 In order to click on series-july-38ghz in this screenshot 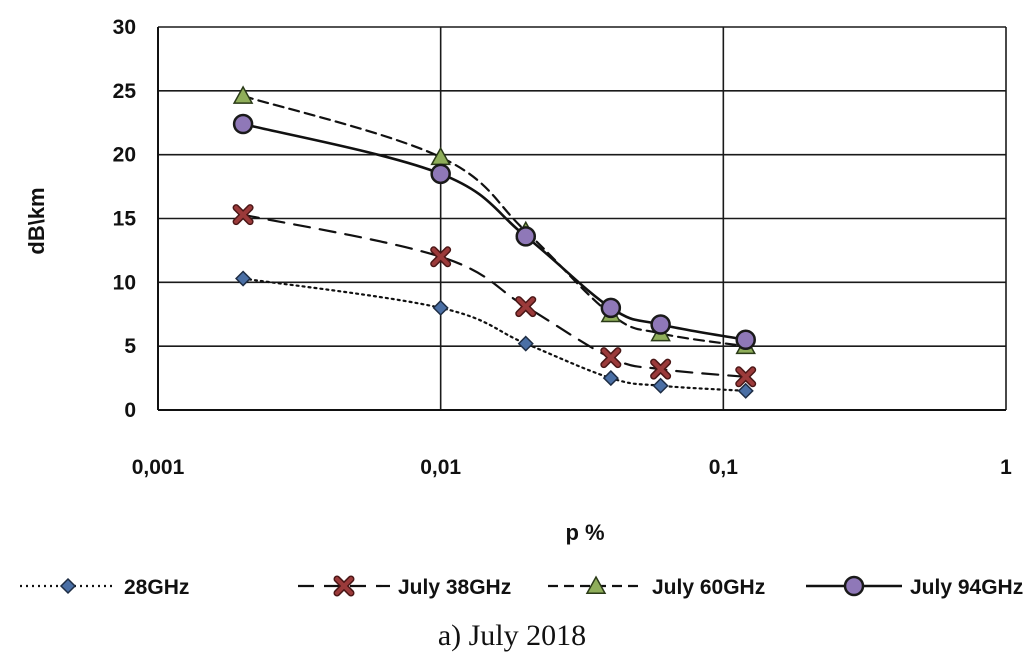, I will do `click(494, 296)`.